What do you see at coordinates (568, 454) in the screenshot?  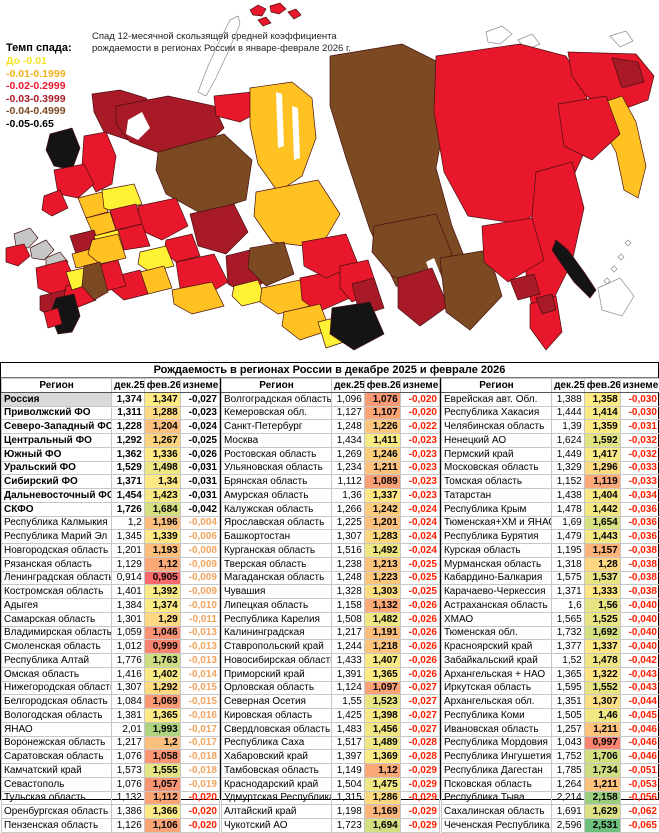 I see `dec25-value-cell: 1,449` at bounding box center [568, 454].